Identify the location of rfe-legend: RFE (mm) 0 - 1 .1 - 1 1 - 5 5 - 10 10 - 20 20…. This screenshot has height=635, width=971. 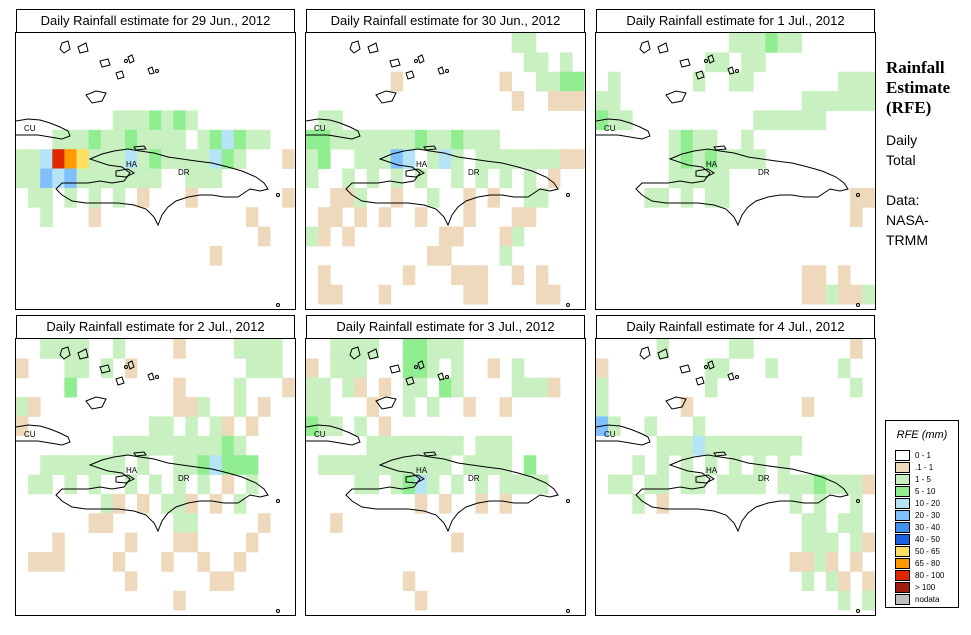
(922, 514).